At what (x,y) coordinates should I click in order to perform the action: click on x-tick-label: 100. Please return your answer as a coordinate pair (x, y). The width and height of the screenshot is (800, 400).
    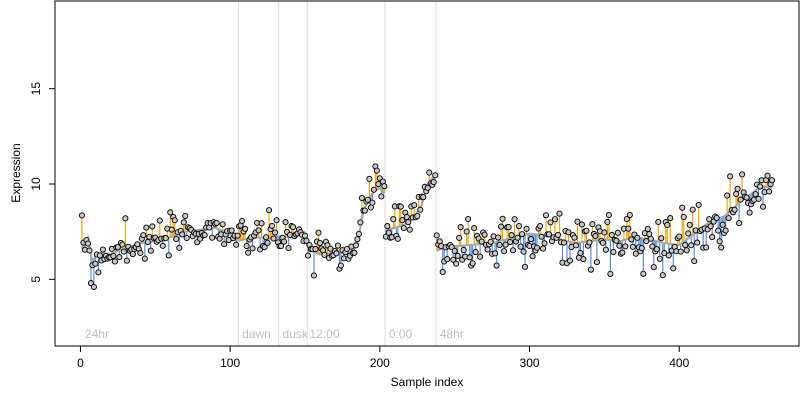
    Looking at the image, I should click on (230, 363).